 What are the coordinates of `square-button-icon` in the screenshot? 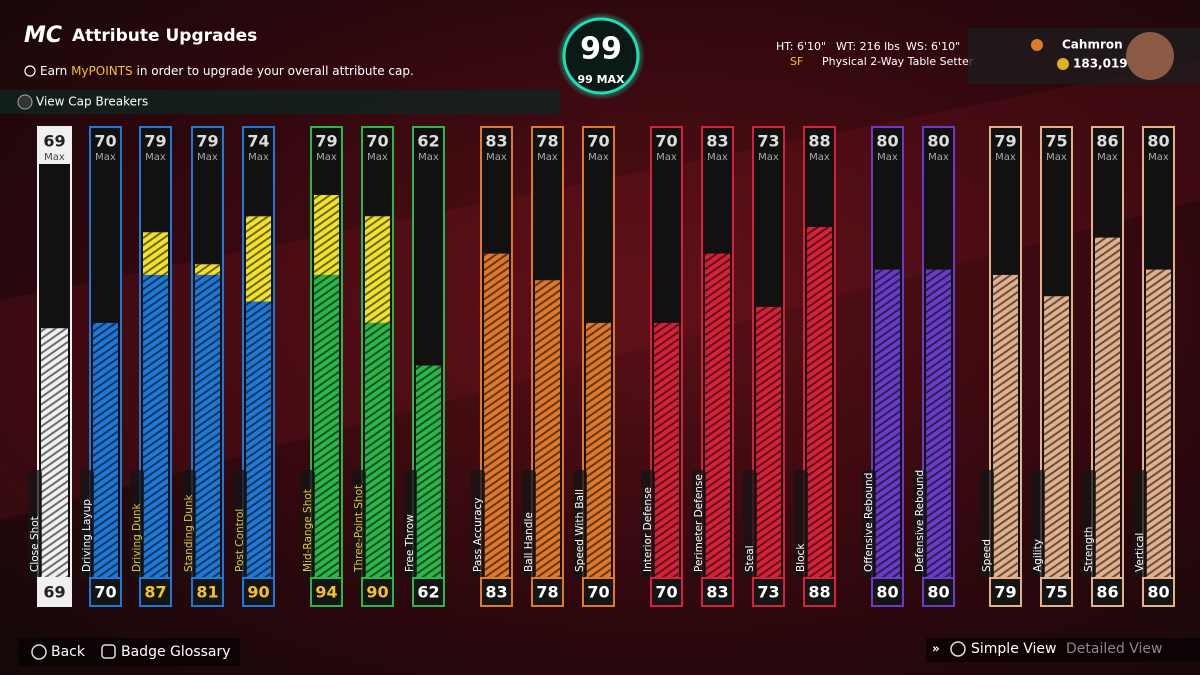 It's located at (108, 651).